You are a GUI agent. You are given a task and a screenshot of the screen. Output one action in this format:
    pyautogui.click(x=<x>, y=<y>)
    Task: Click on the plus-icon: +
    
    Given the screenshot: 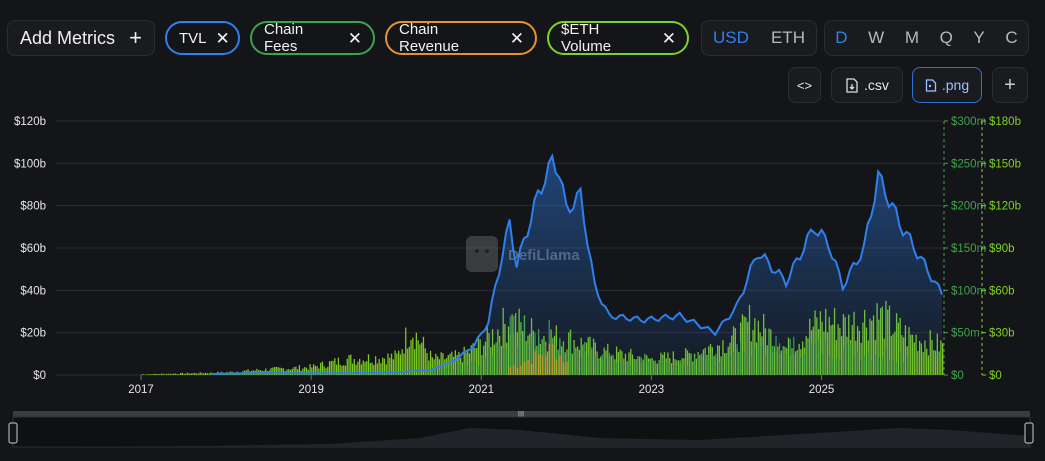 What is the action you would take?
    pyautogui.click(x=1010, y=84)
    